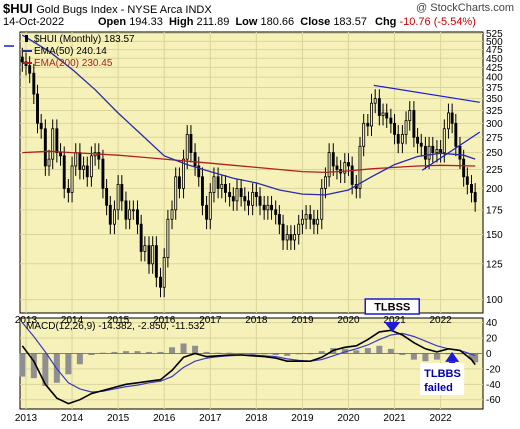 The height and width of the screenshot is (429, 520). I want to click on ema200-line, so click(249, 162).